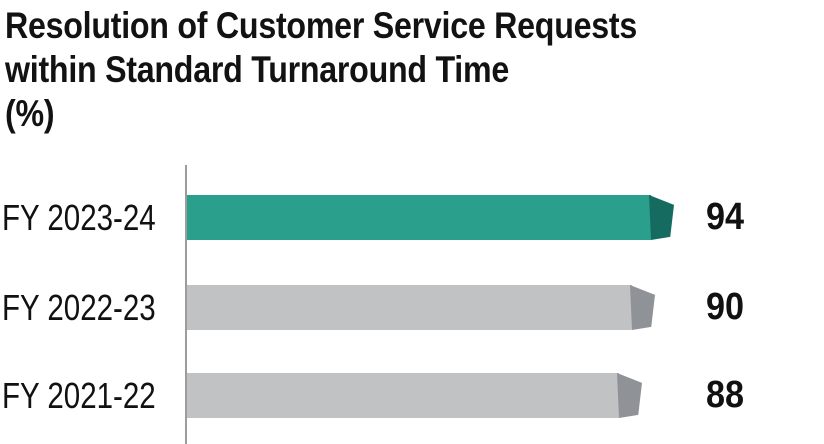 The width and height of the screenshot is (824, 444). What do you see at coordinates (79, 217) in the screenshot?
I see `category-label-fy-2023-24: FY 2023-24` at bounding box center [79, 217].